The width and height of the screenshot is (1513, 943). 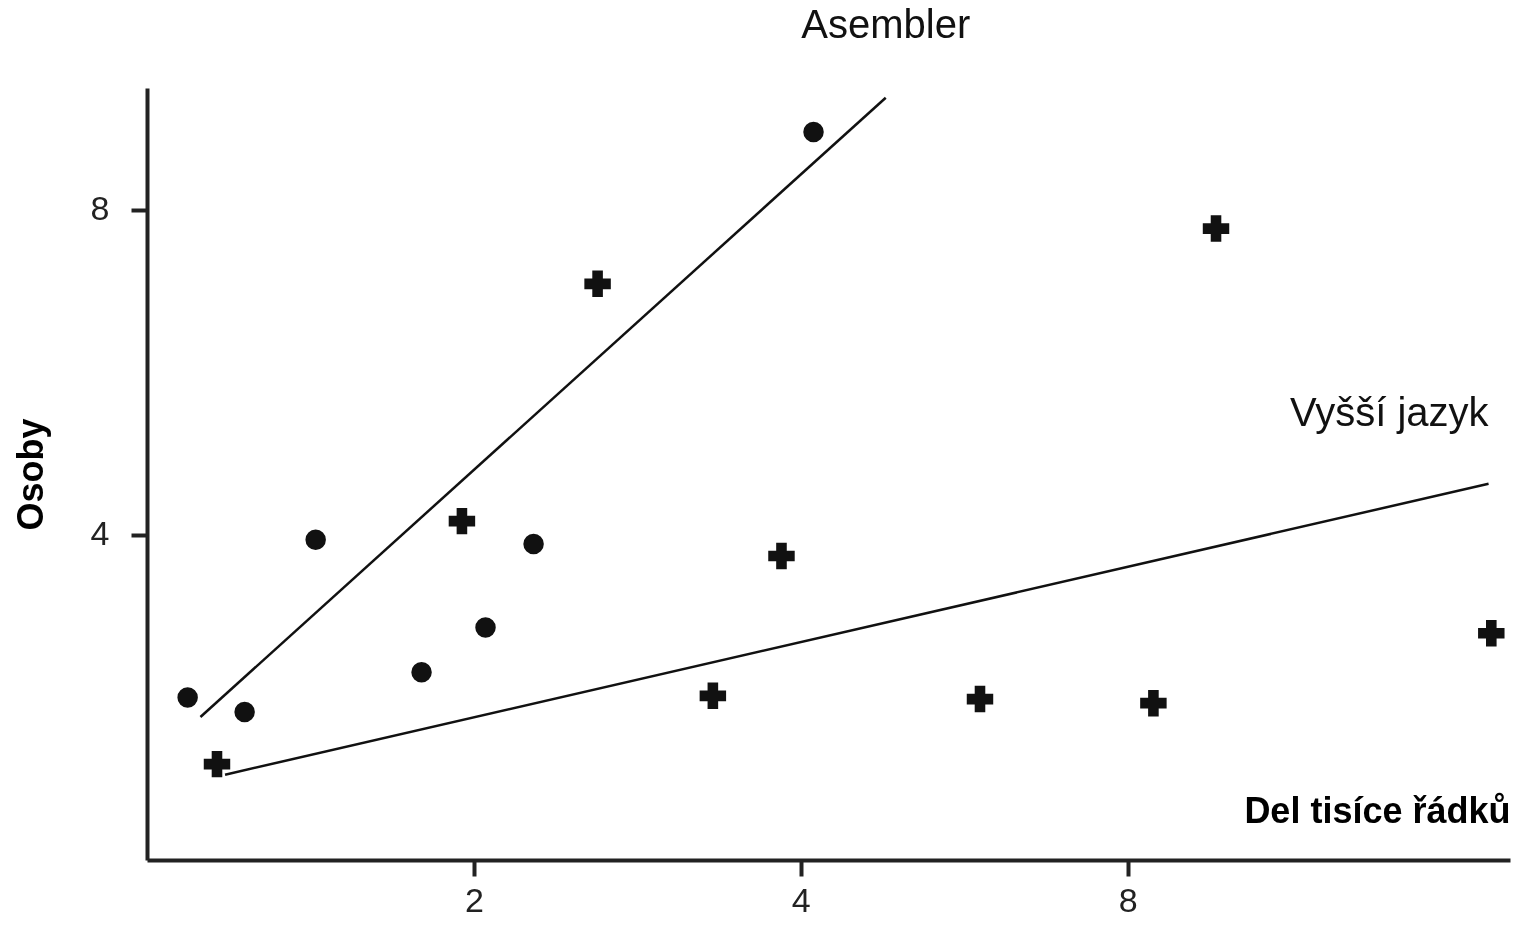 I want to click on x-tick-label: 4, so click(x=801, y=899).